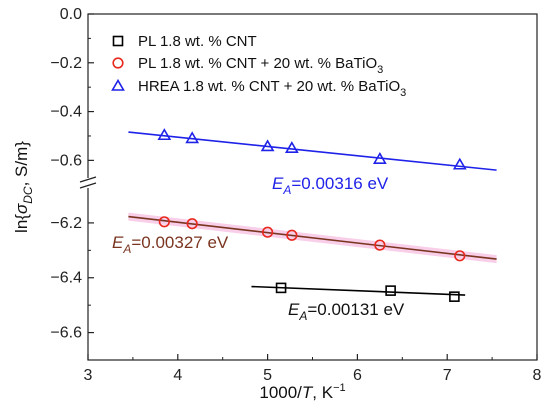 The height and width of the screenshot is (411, 550). What do you see at coordinates (88, 375) in the screenshot?
I see `x-tick-label: 3` at bounding box center [88, 375].